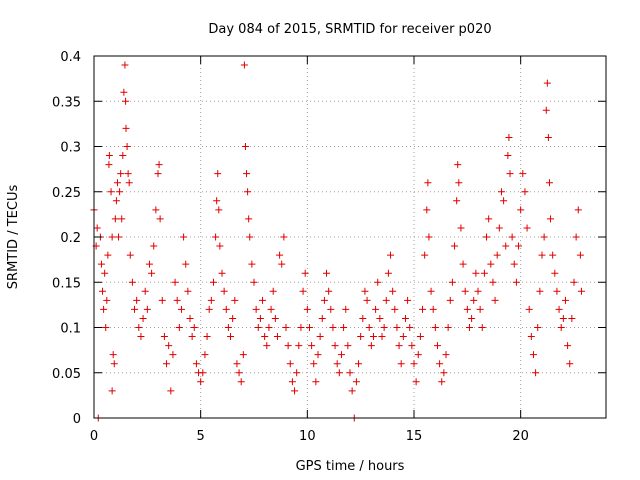  What do you see at coordinates (414, 436) in the screenshot?
I see `x-tick-label: 15` at bounding box center [414, 436].